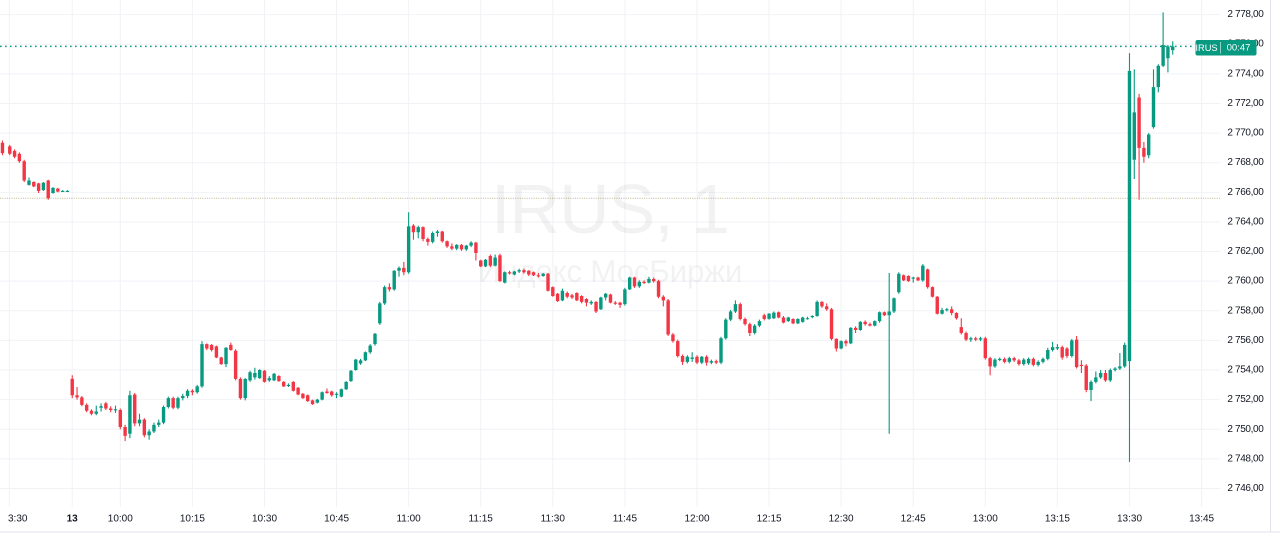  I want to click on svg-text: 2 746,00, so click(1245, 488).